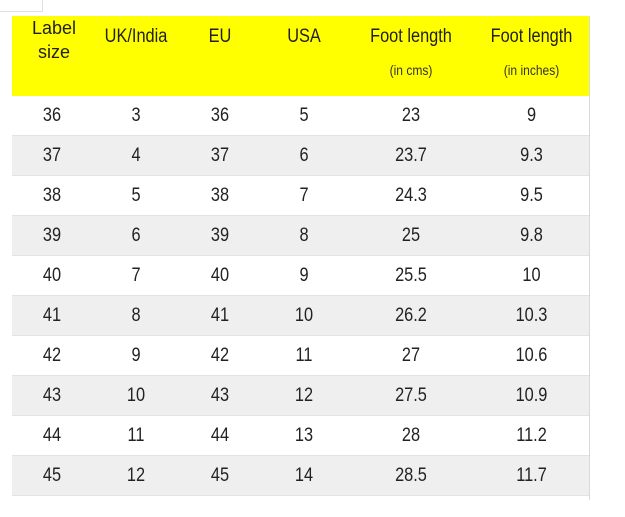 This screenshot has width=625, height=517. What do you see at coordinates (52, 115) in the screenshot?
I see `cell-label-size: 36` at bounding box center [52, 115].